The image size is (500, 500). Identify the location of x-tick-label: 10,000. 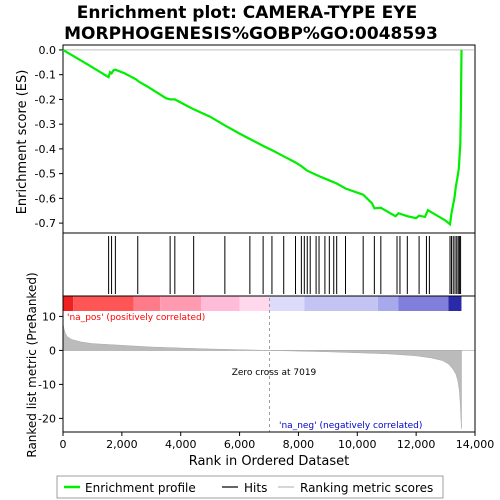
(357, 444).